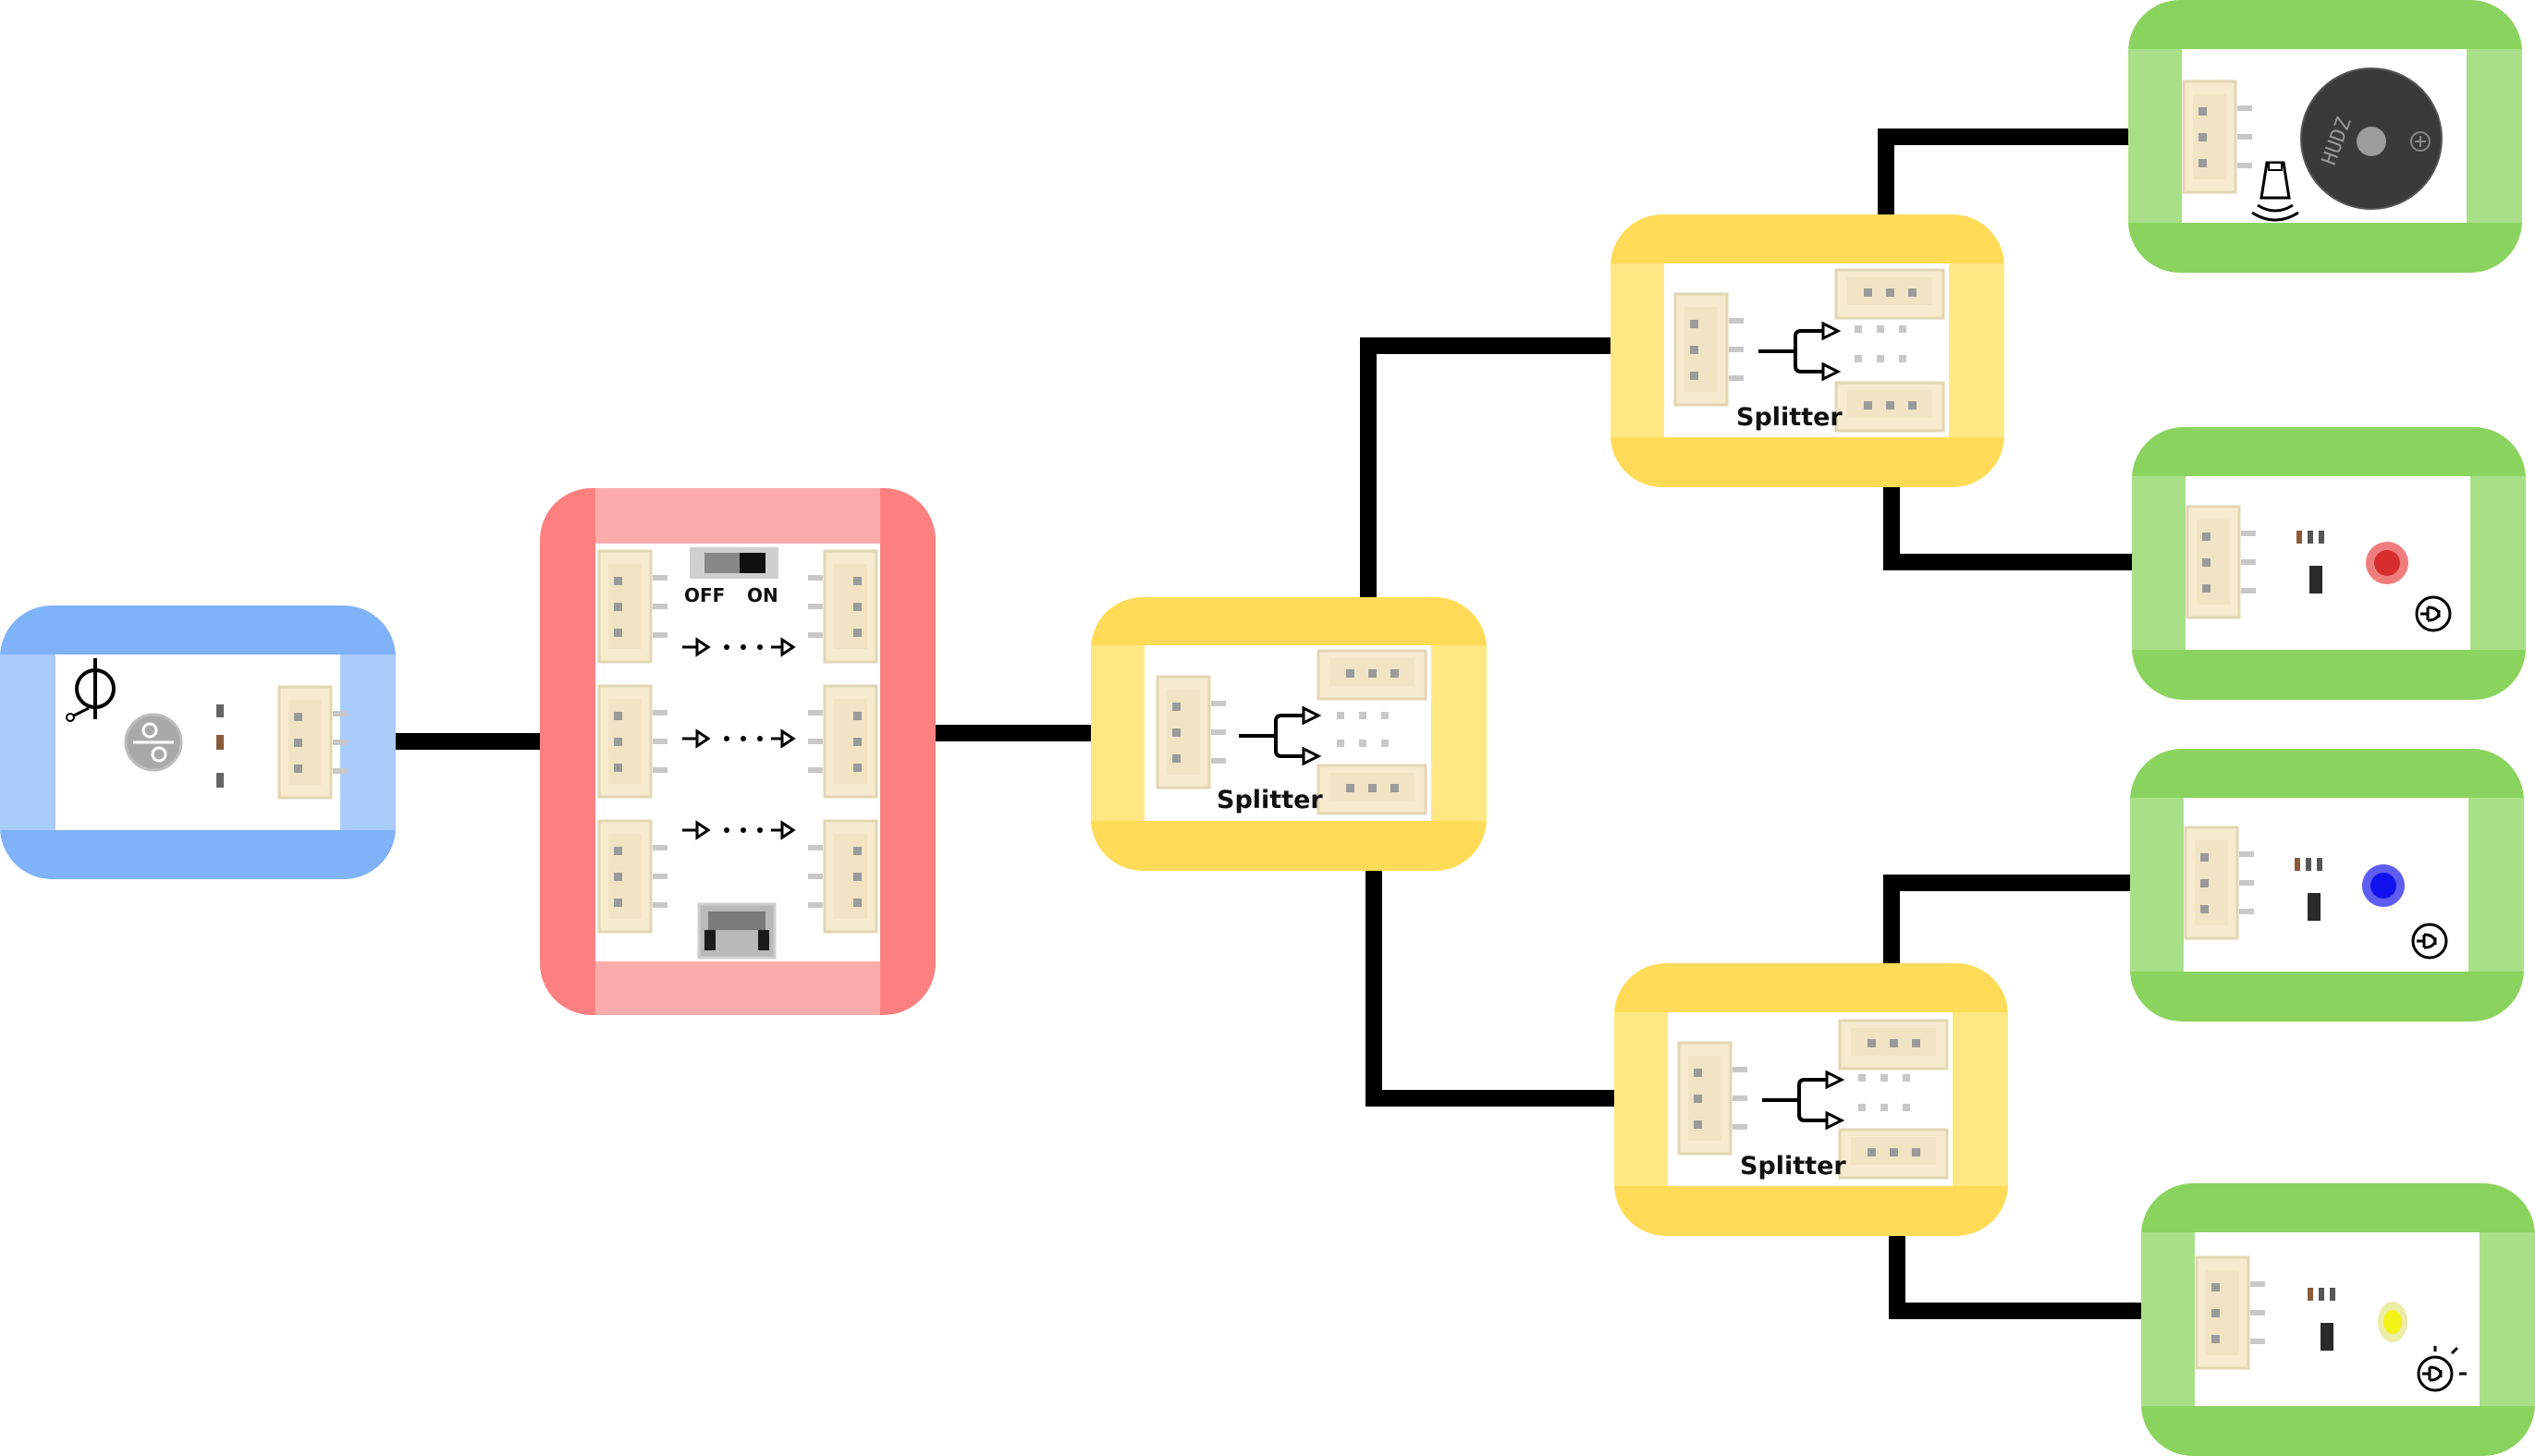  What do you see at coordinates (738, 751) in the screenshot?
I see `controller-module: OFF ON` at bounding box center [738, 751].